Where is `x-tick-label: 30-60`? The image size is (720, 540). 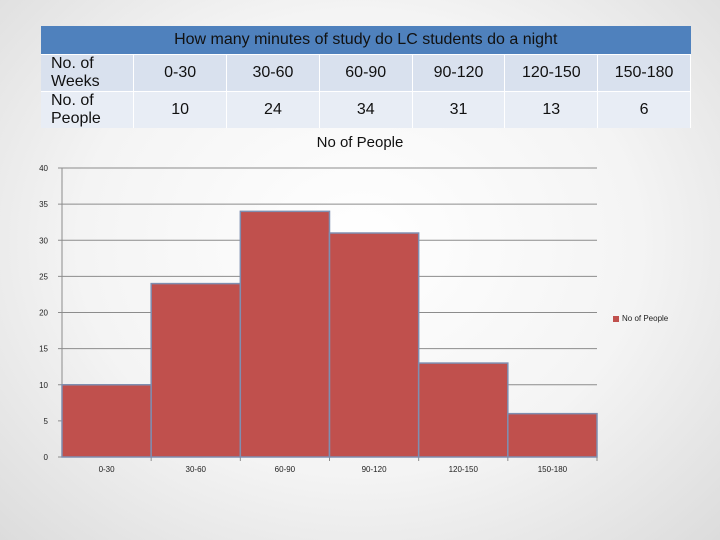
x-tick-label: 30-60 is located at coordinates (196, 469).